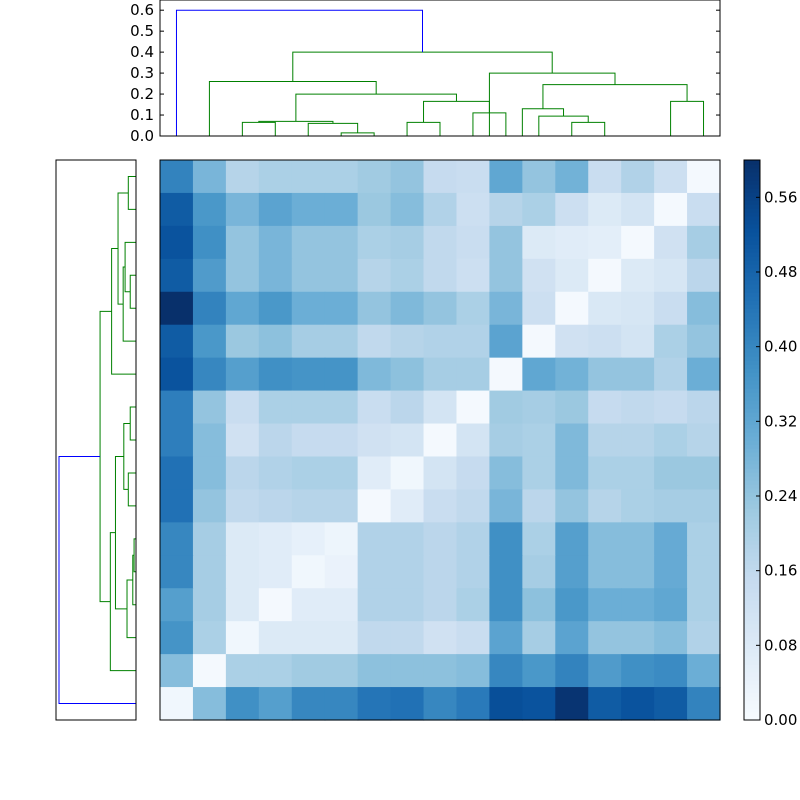 The image size is (800, 800). I want to click on colorbar-gradient, so click(752, 440).